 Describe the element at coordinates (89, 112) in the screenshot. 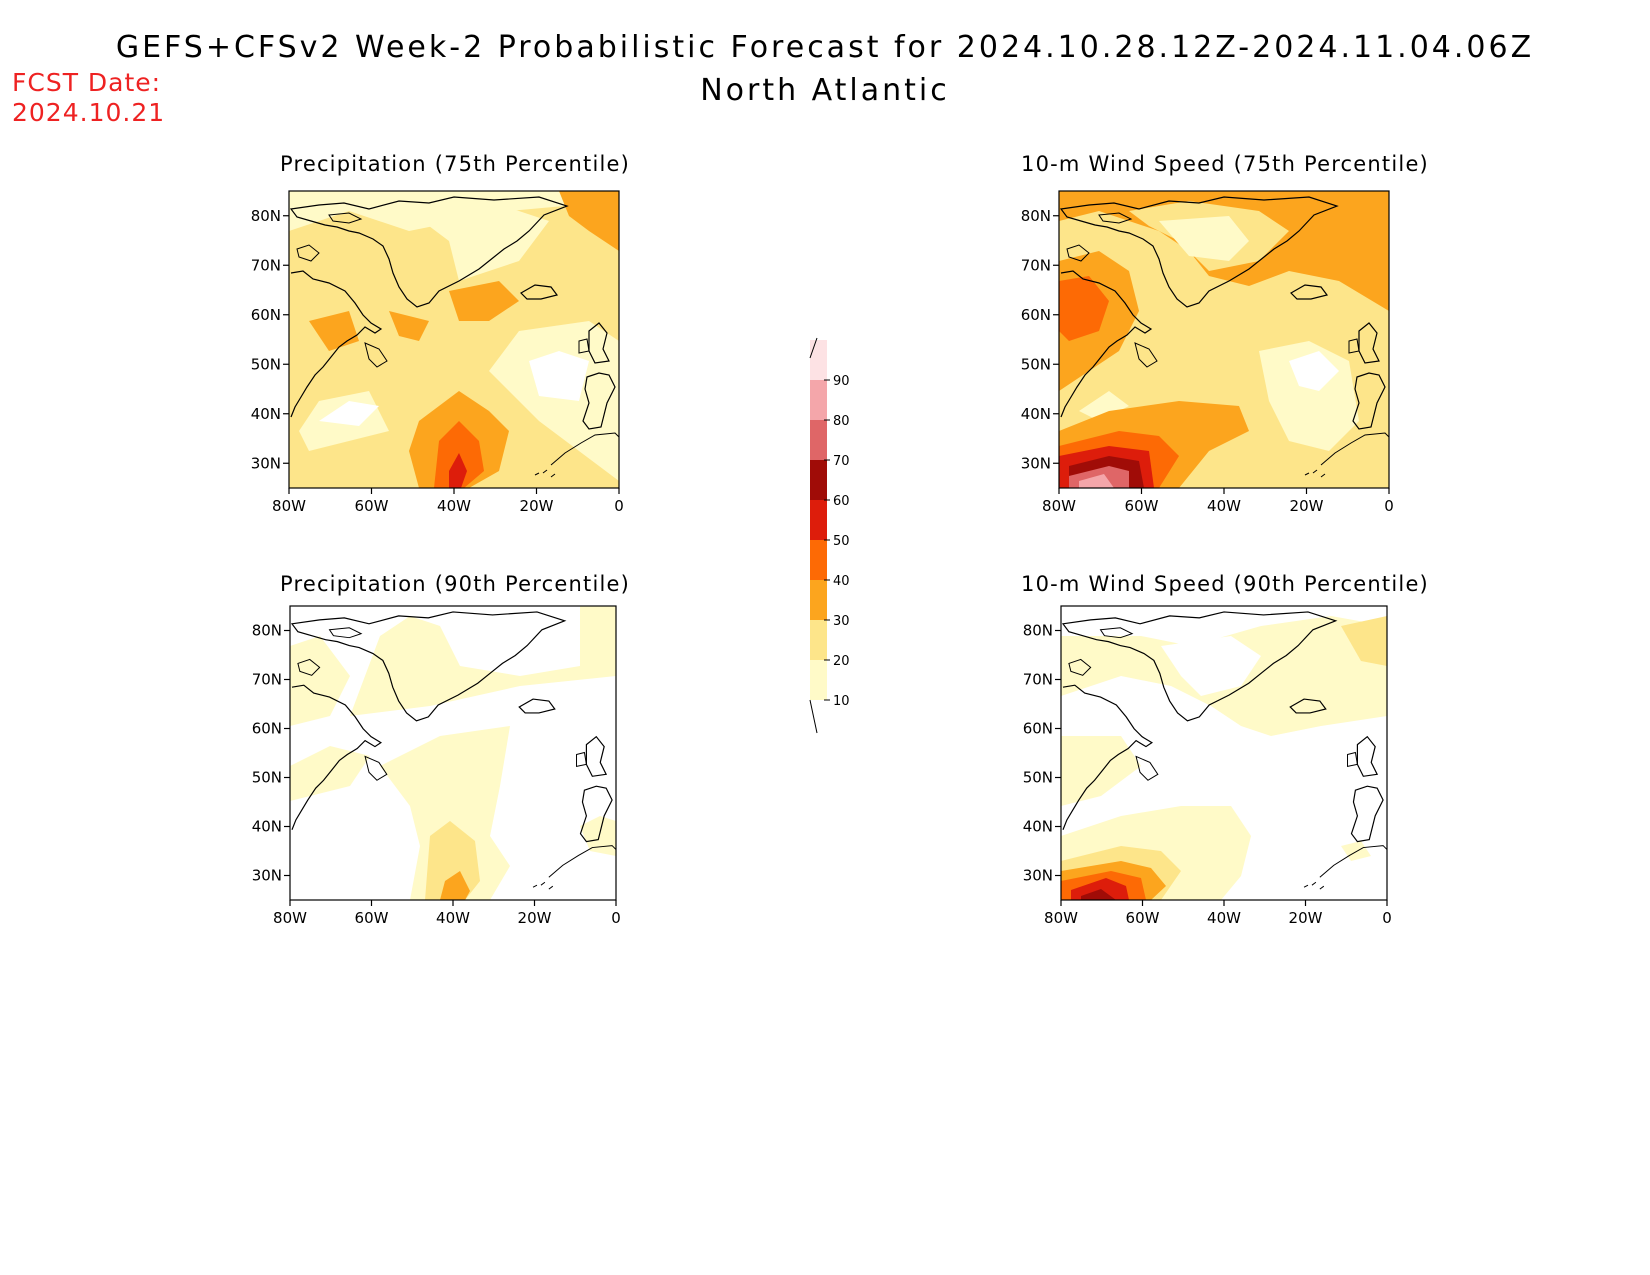

I see `fcst-date-value: 2024.10.21` at that location.